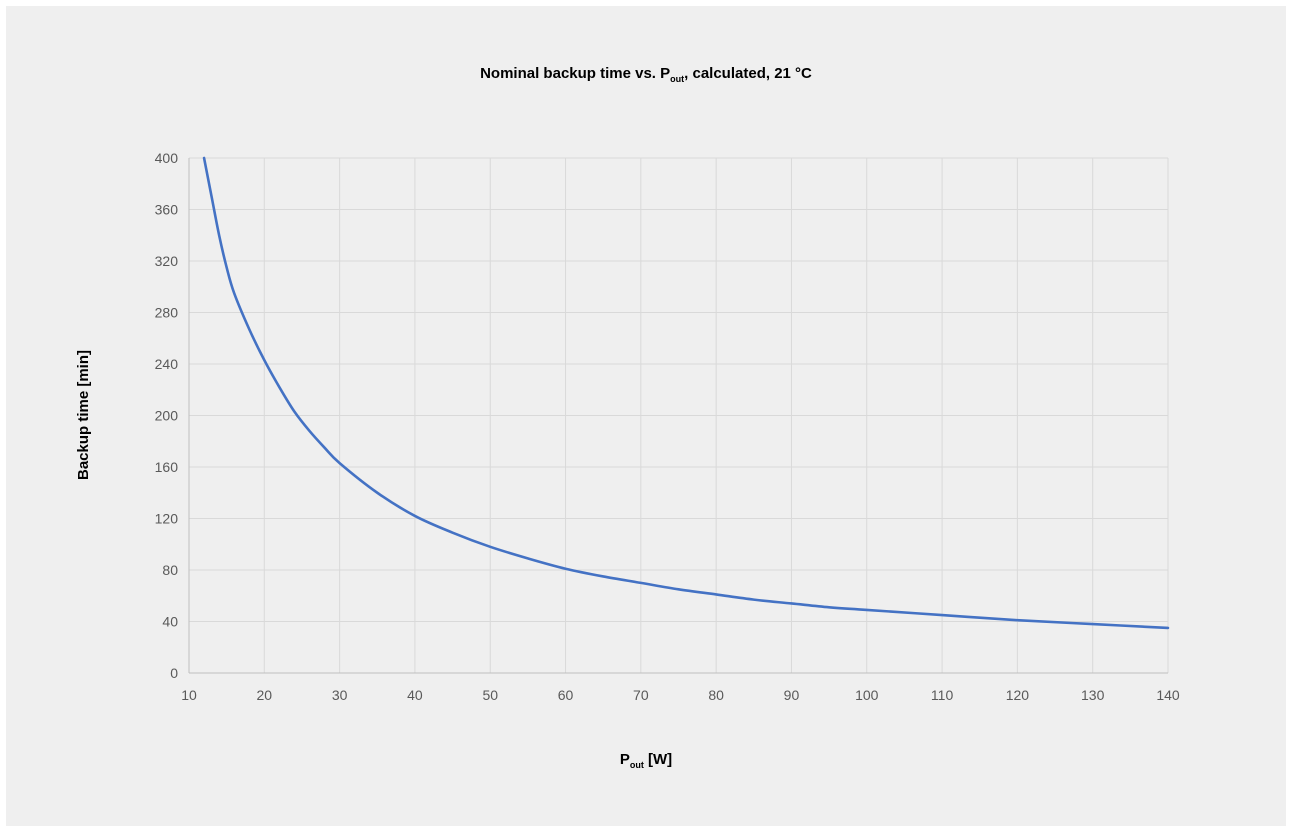  What do you see at coordinates (566, 695) in the screenshot?
I see `x-tick-label: 60` at bounding box center [566, 695].